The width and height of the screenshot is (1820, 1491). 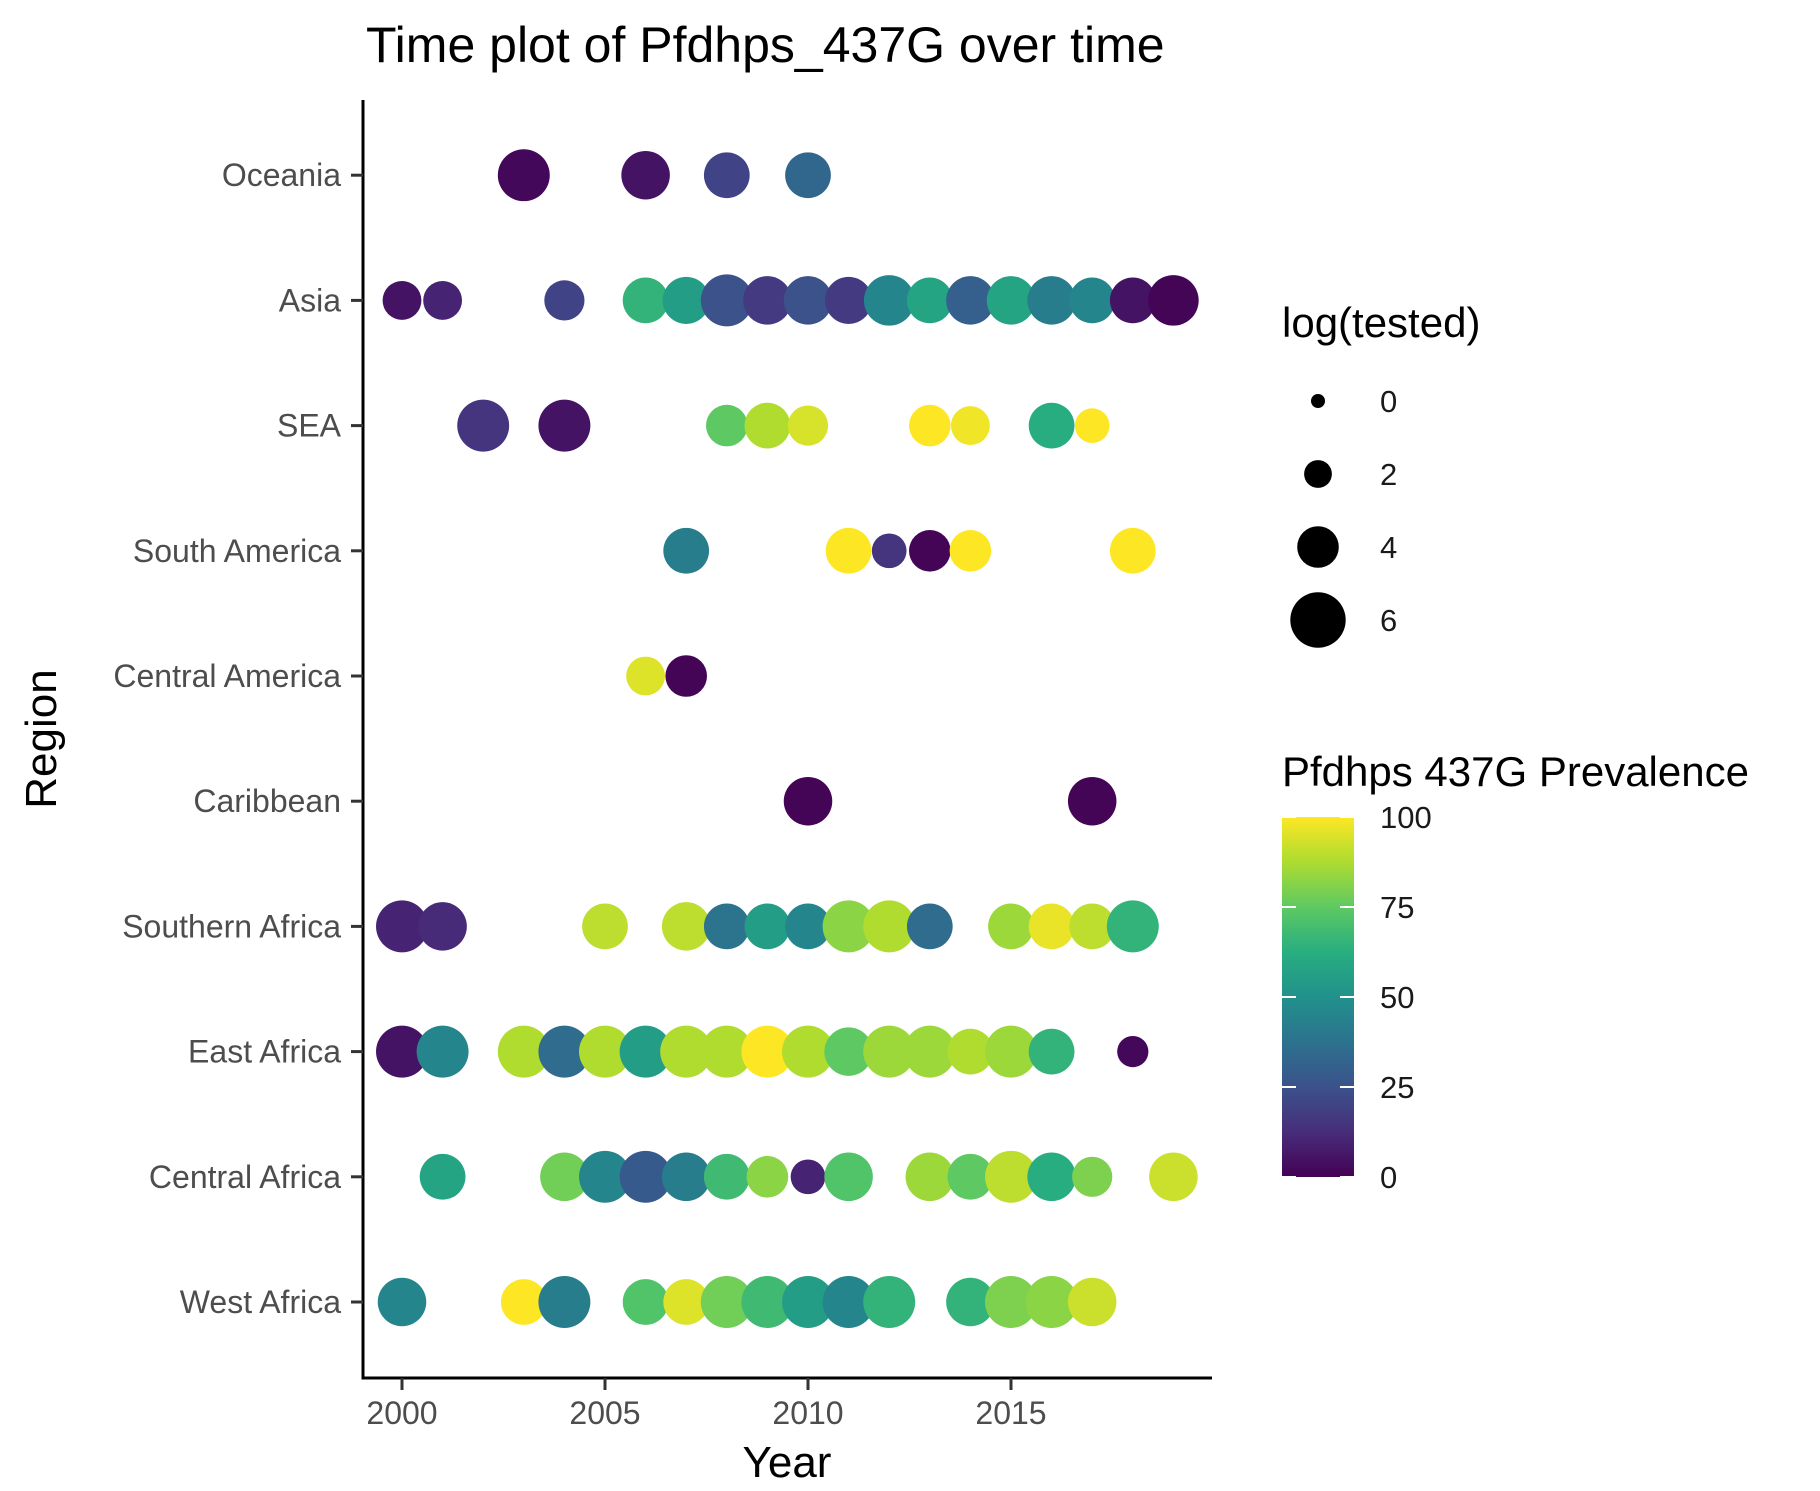 What do you see at coordinates (706, 1404) in the screenshot?
I see `x-axis-ticks: 2000 2005 2010 2015` at bounding box center [706, 1404].